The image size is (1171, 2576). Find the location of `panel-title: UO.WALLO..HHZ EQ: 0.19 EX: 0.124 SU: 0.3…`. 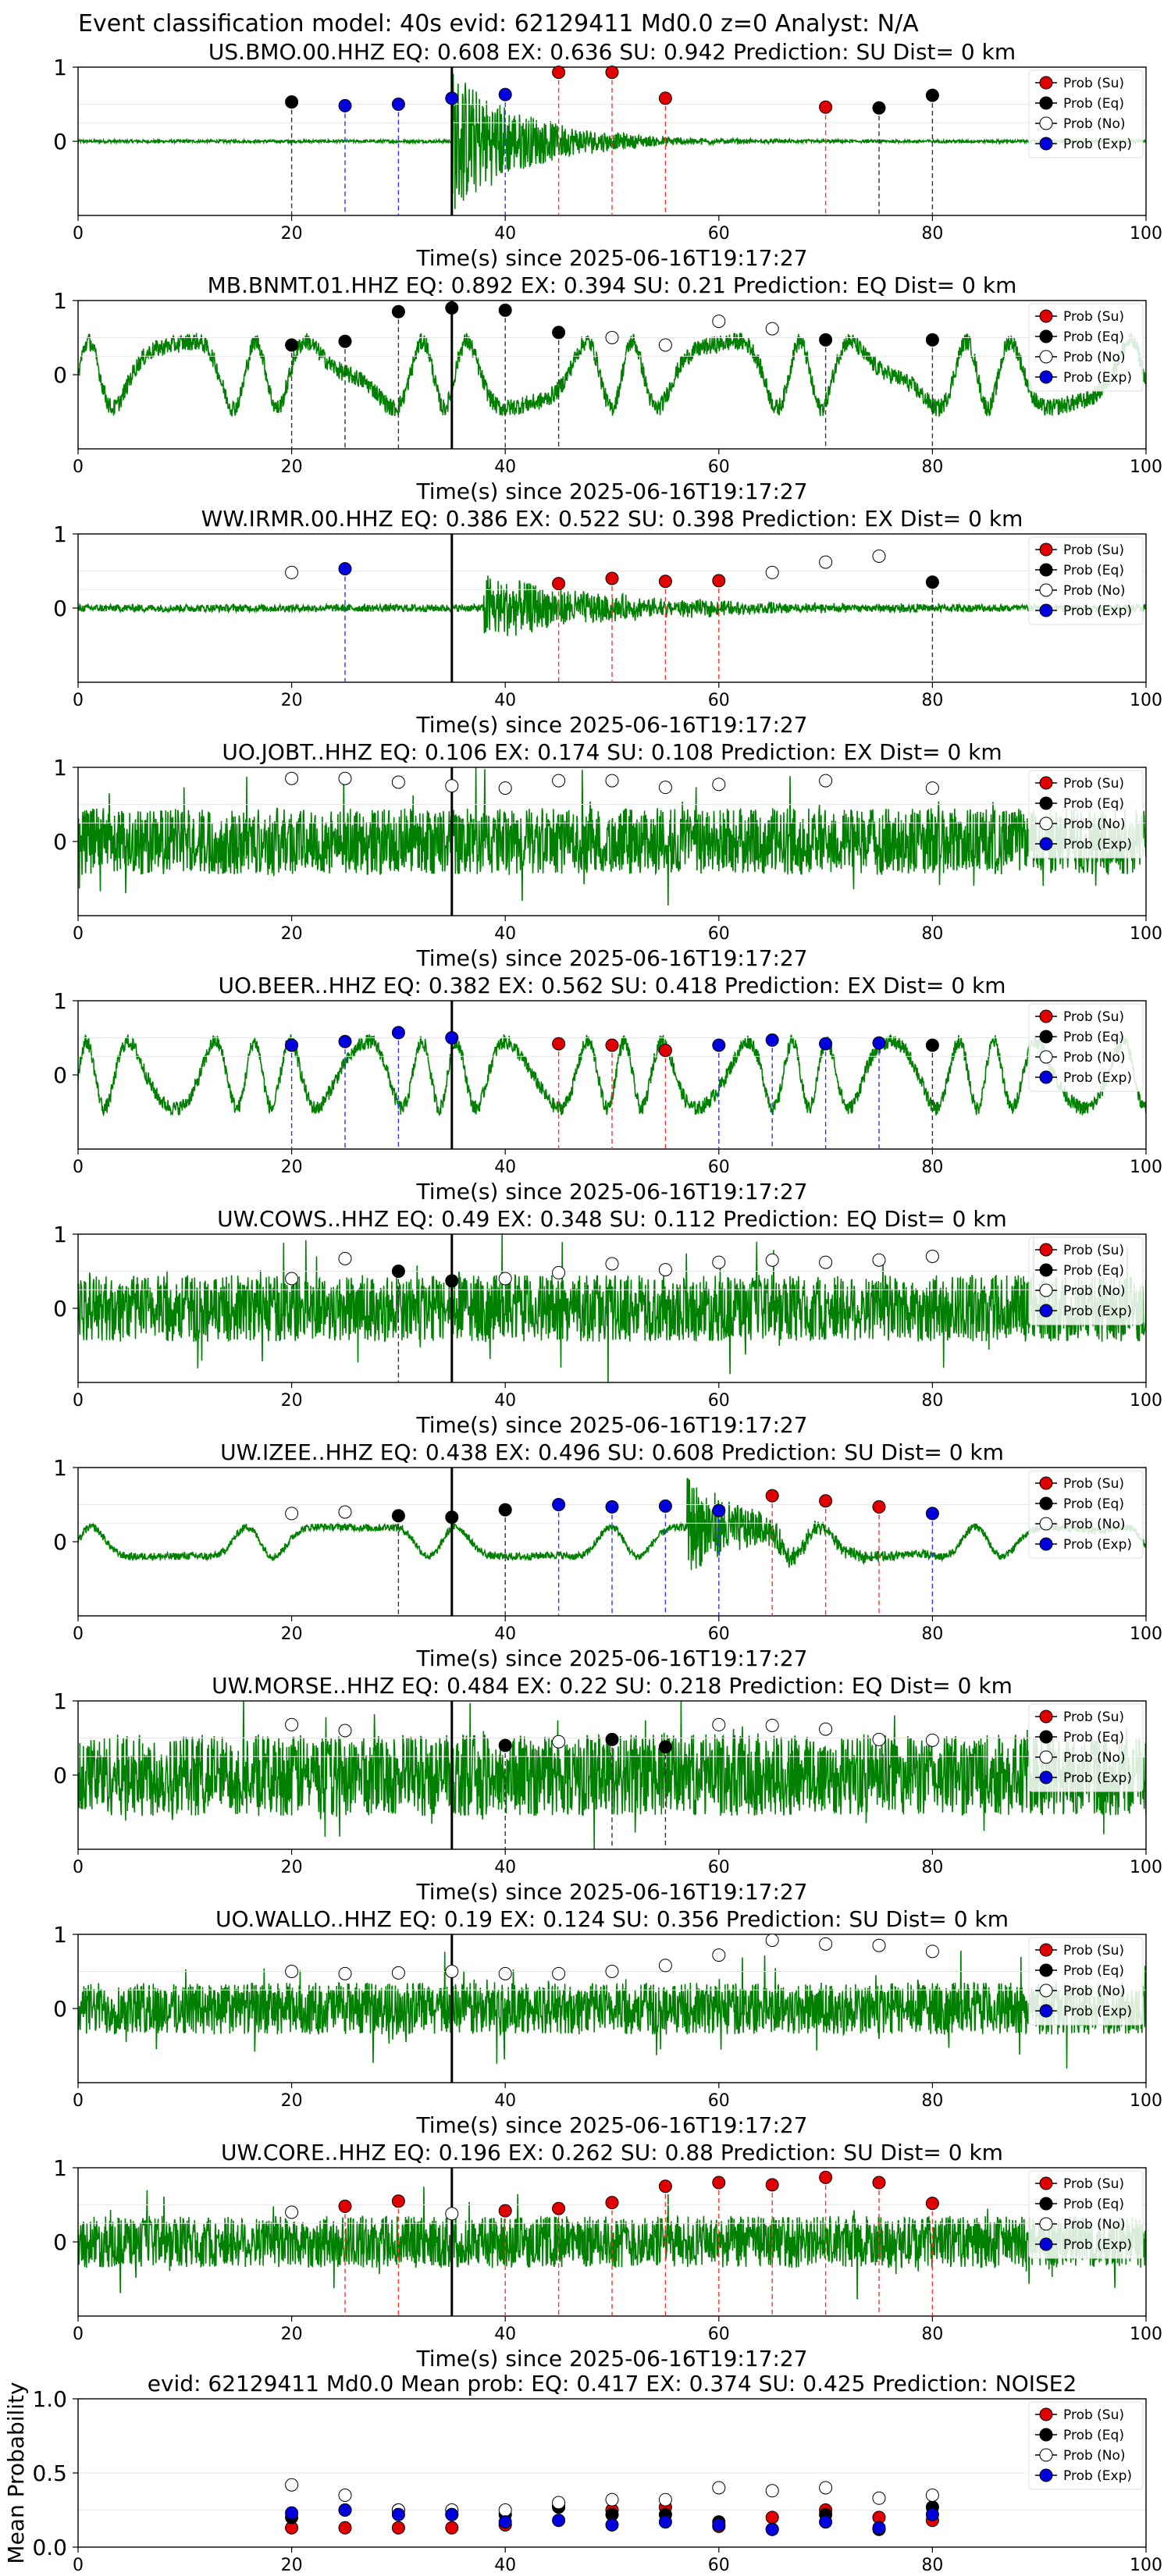

panel-title: UO.WALLO..HHZ EQ: 0.19 EX: 0.124 SU: 0.3… is located at coordinates (612, 1919).